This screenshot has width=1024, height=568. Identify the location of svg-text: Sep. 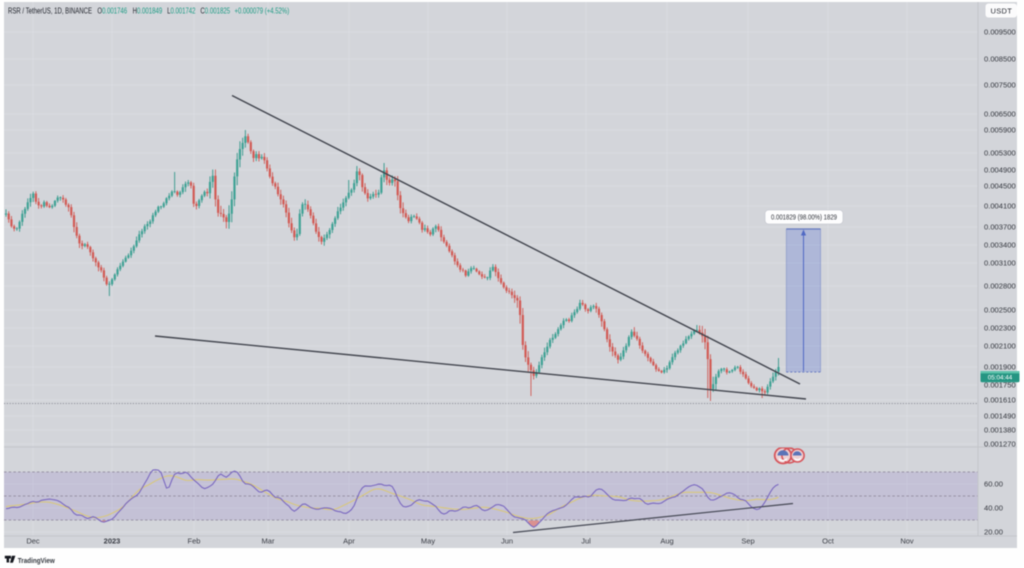
(747, 541).